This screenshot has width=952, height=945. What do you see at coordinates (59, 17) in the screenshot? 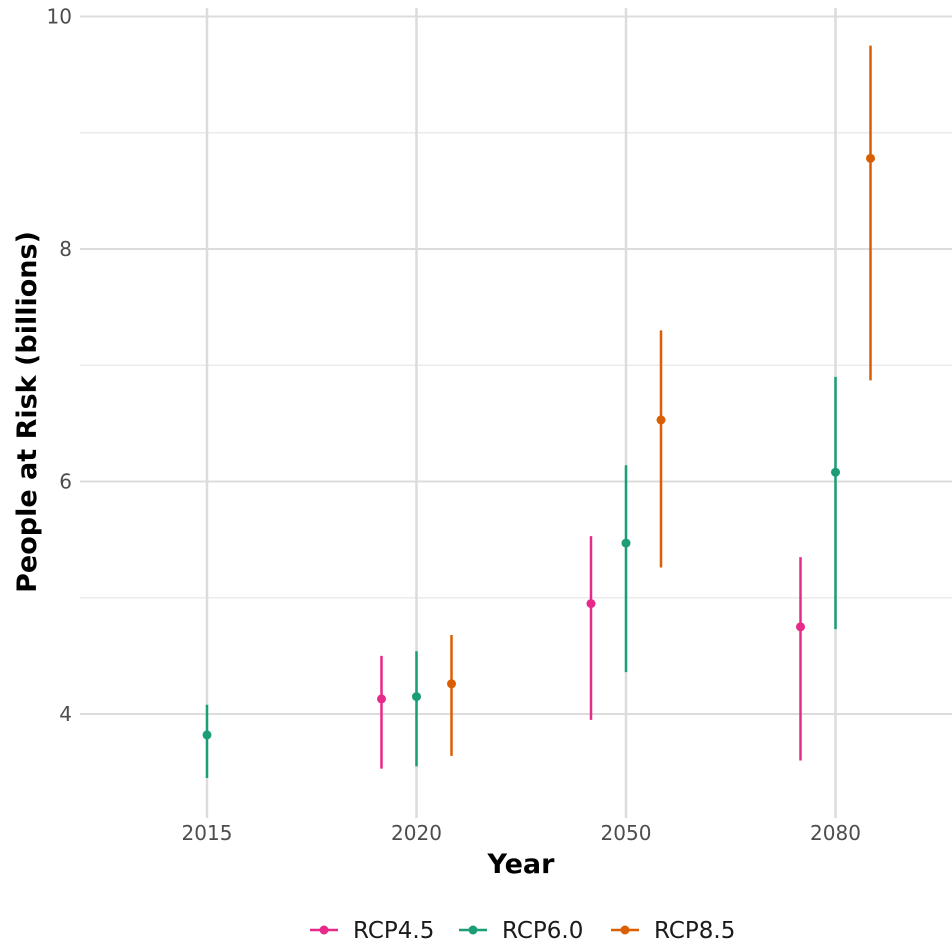
I see `y-tick-label: 10` at bounding box center [59, 17].